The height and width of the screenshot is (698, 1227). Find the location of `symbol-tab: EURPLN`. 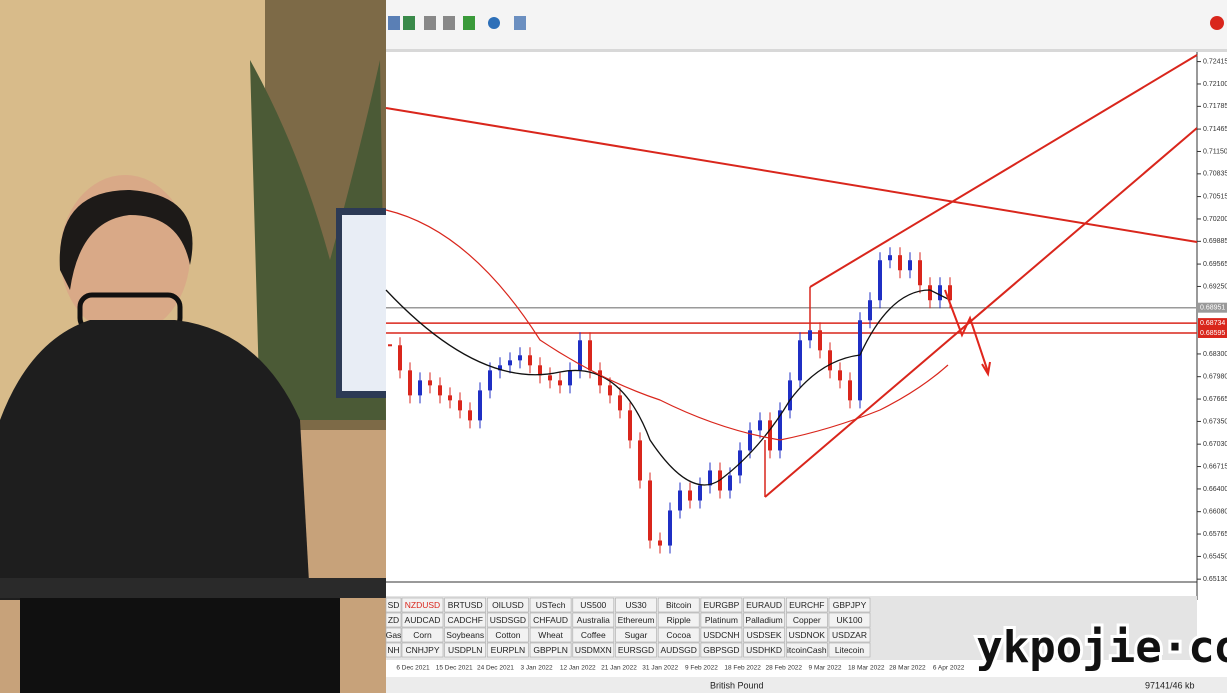

symbol-tab: EURPLN is located at coordinates (508, 650).